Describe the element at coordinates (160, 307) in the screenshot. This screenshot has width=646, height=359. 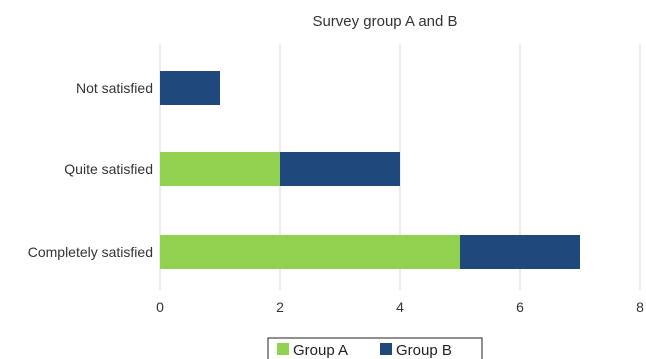
I see `x-tick-label: 0` at that location.